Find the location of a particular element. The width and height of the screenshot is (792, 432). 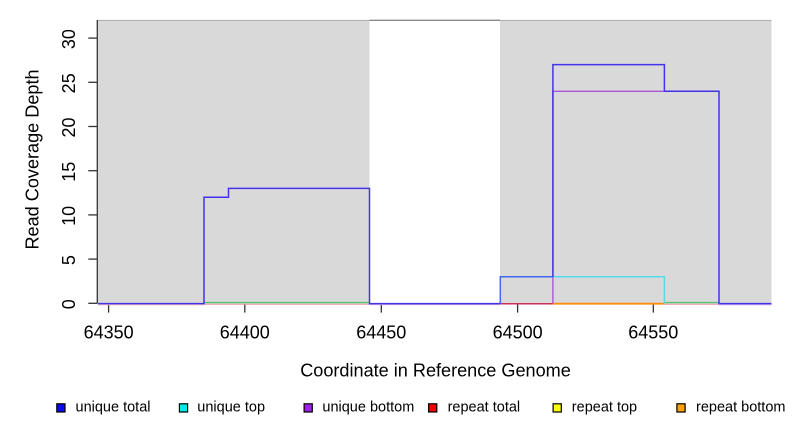

svg-text: 10 is located at coordinates (69, 216).